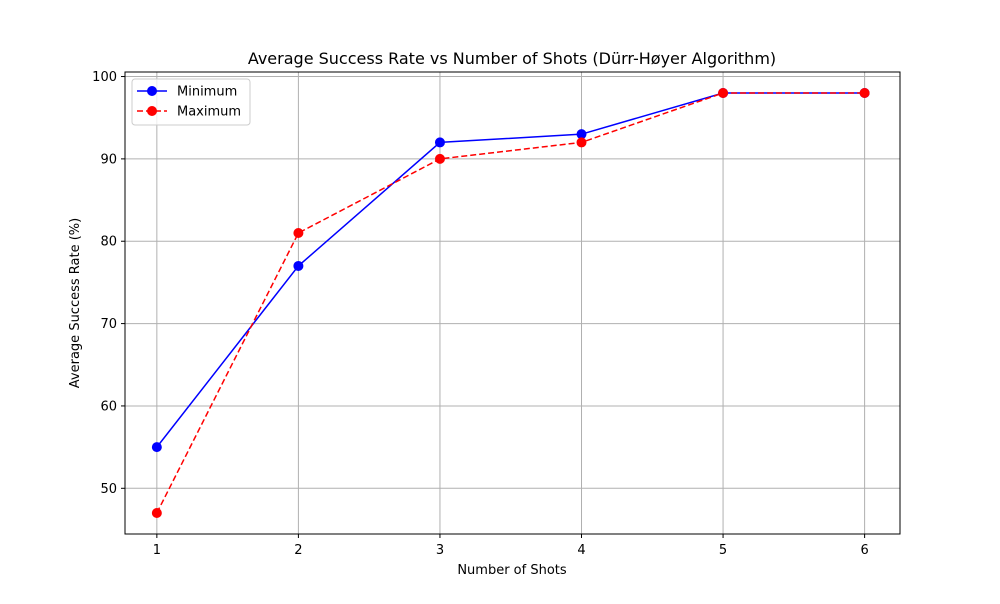  What do you see at coordinates (104, 77) in the screenshot?
I see `y-tick-label: 100` at bounding box center [104, 77].